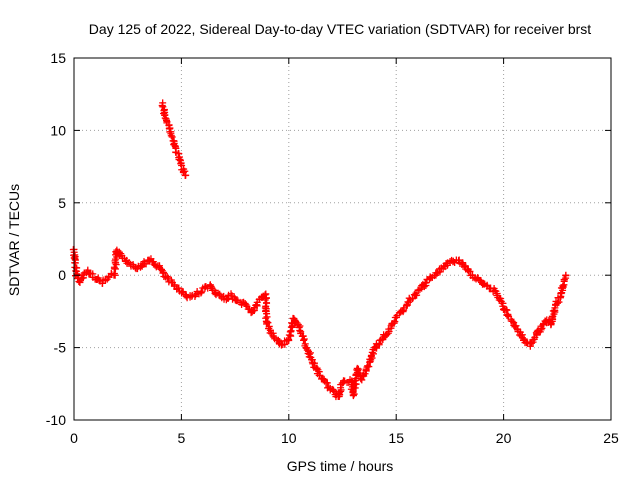 The image size is (640, 480). Describe the element at coordinates (340, 466) in the screenshot. I see `x-axis-title: GPS time / hours` at that location.